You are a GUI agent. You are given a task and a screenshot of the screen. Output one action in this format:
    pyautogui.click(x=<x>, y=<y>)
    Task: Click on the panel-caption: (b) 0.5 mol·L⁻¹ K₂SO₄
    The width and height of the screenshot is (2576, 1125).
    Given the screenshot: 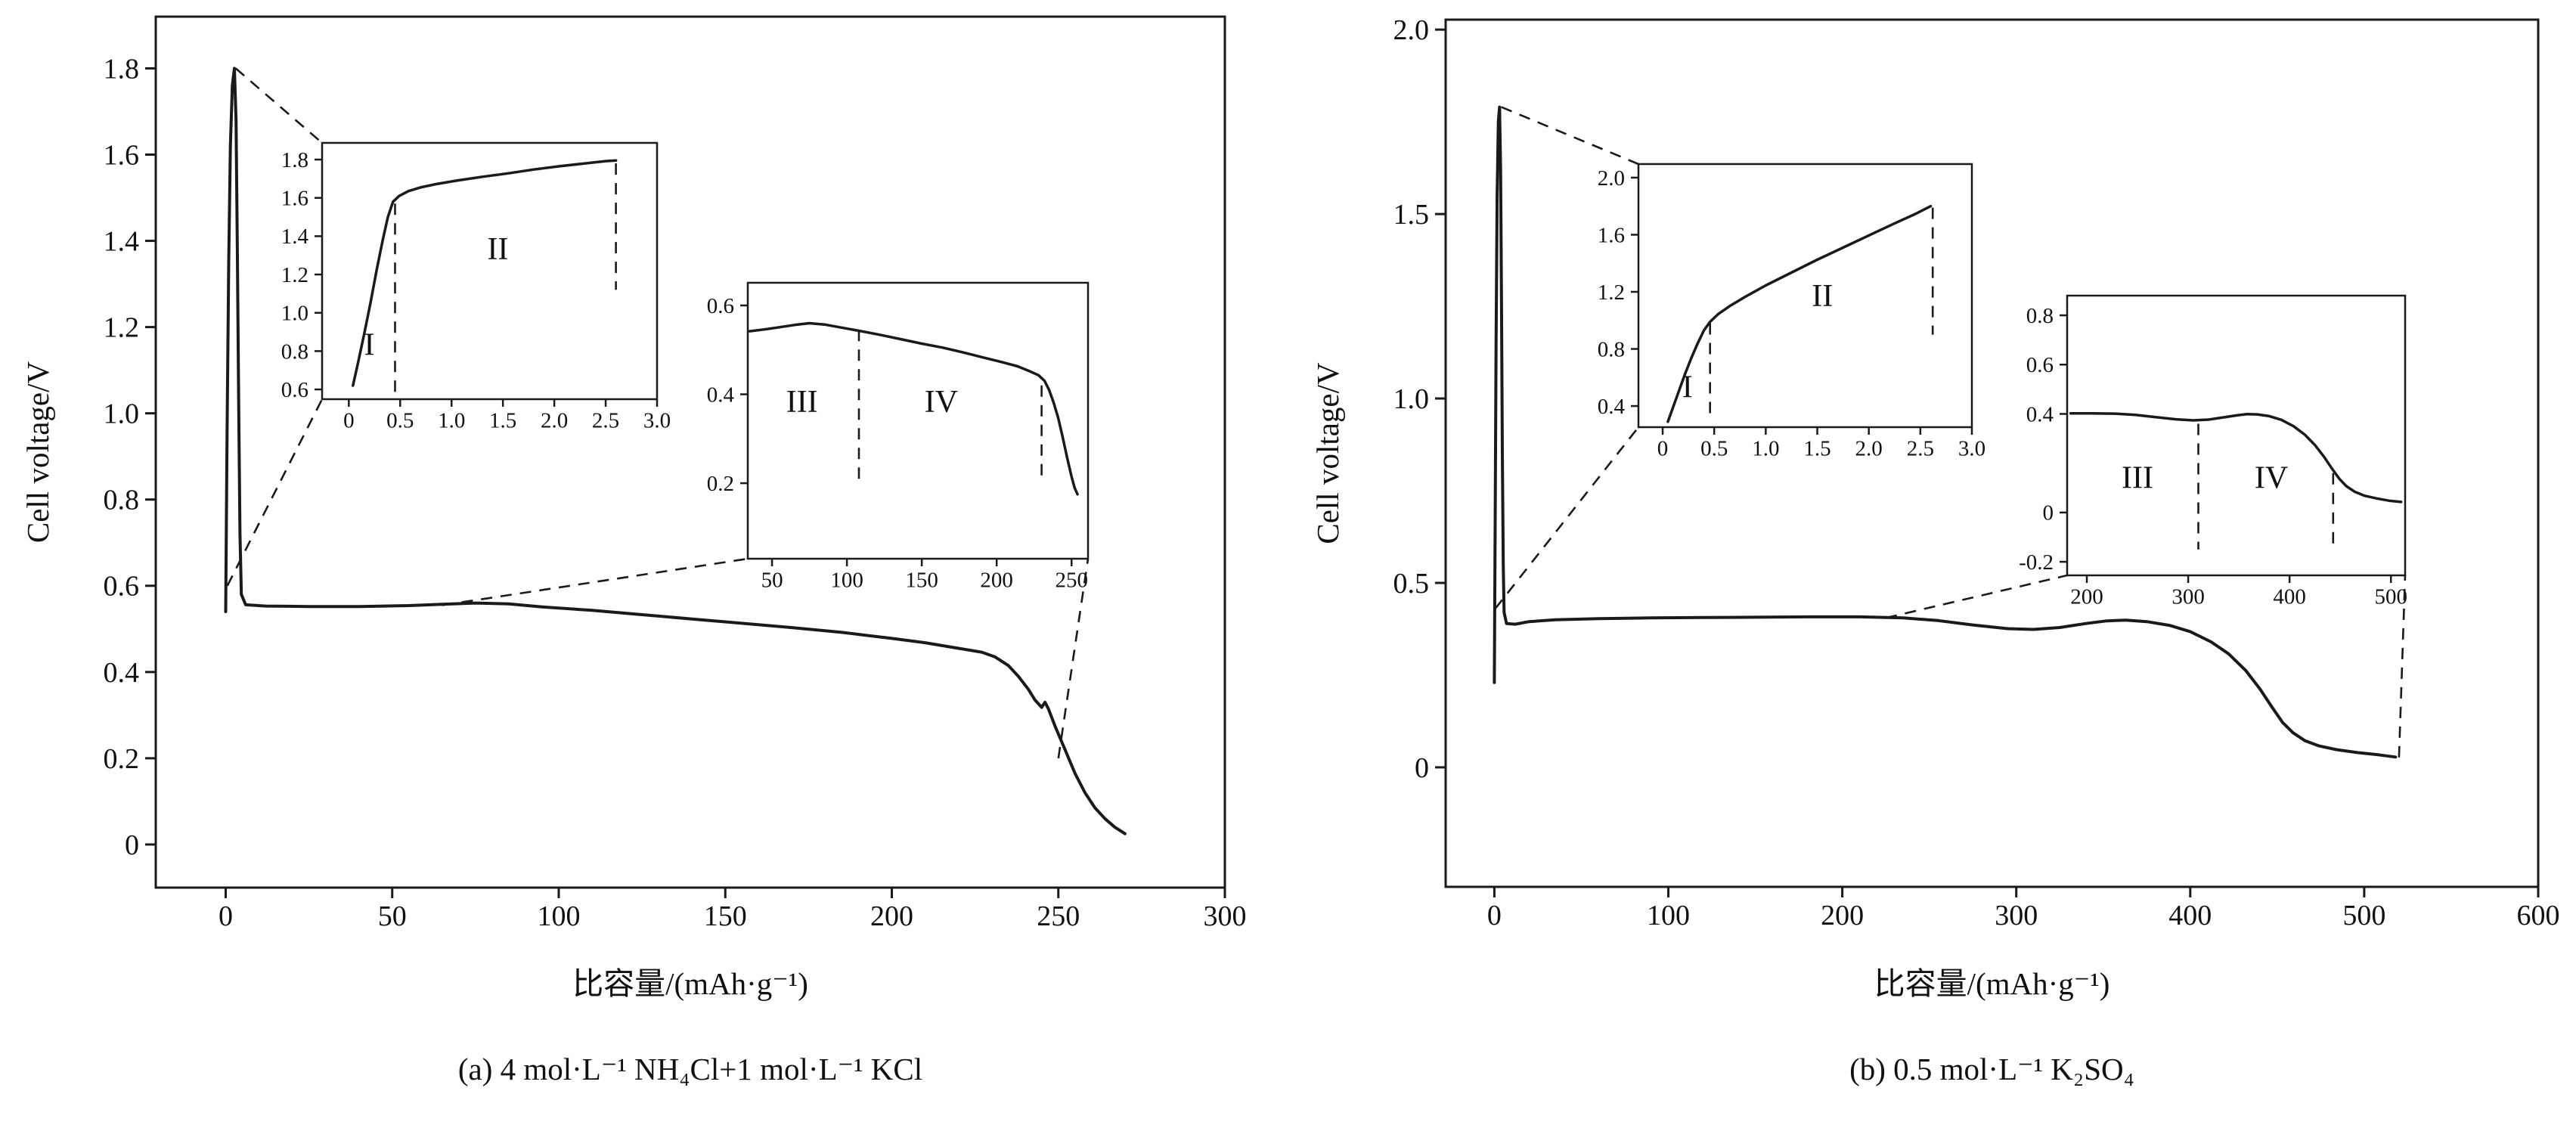 What is the action you would take?
    pyautogui.click(x=1991, y=1069)
    